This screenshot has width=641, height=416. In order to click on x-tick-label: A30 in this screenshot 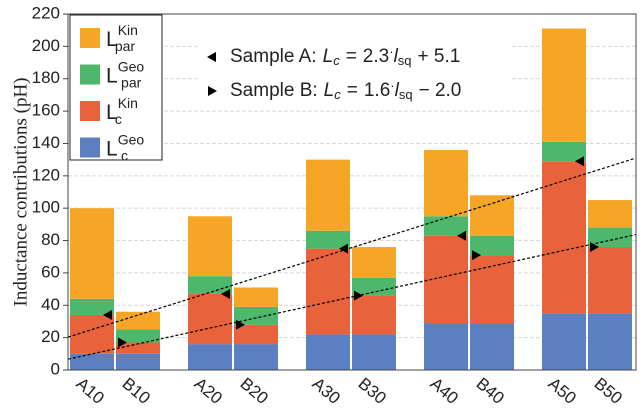, I will do `click(326, 391)`.